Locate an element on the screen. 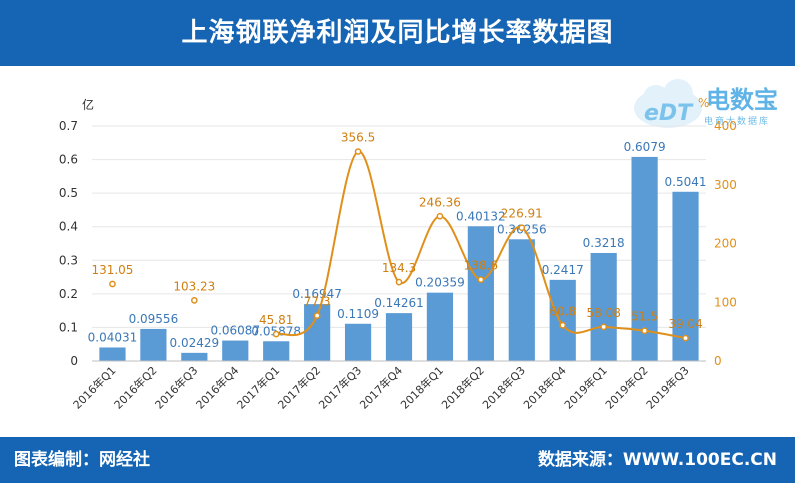 Image resolution: width=795 pixels, height=483 pixels. bar-value-label: 0.2417 is located at coordinates (563, 270).